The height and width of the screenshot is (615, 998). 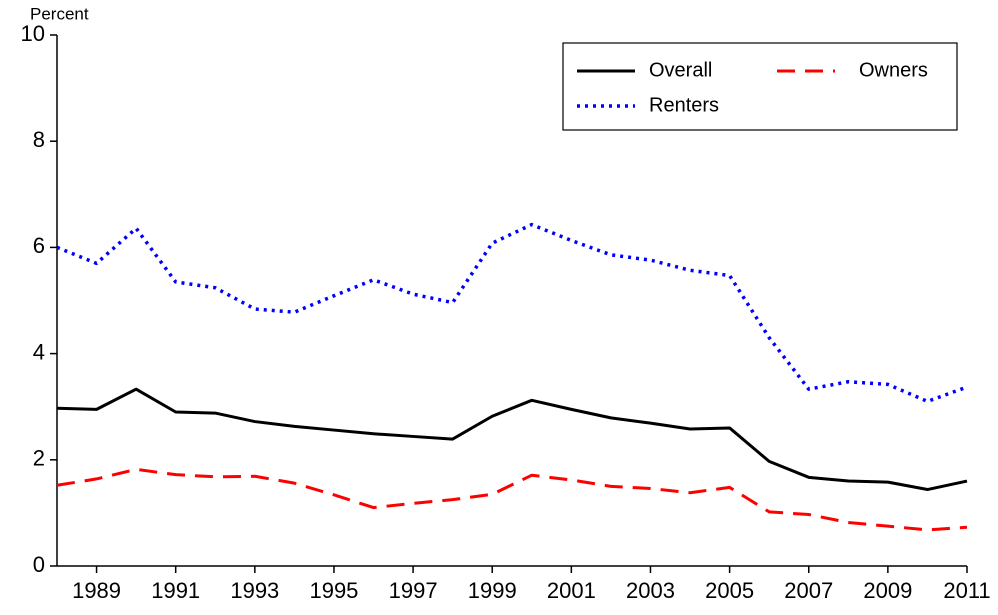 I want to click on x-tick-label: 2005, so click(x=729, y=590).